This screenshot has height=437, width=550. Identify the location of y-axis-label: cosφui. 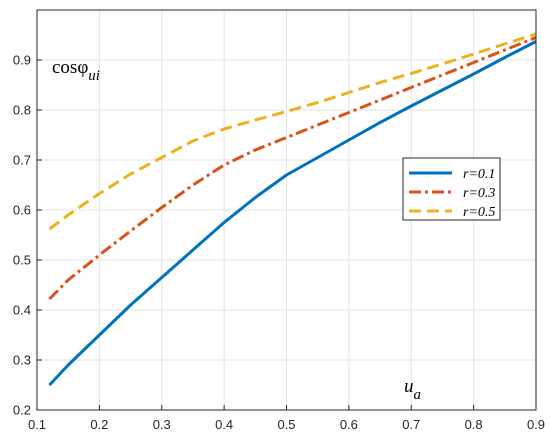
(76, 70).